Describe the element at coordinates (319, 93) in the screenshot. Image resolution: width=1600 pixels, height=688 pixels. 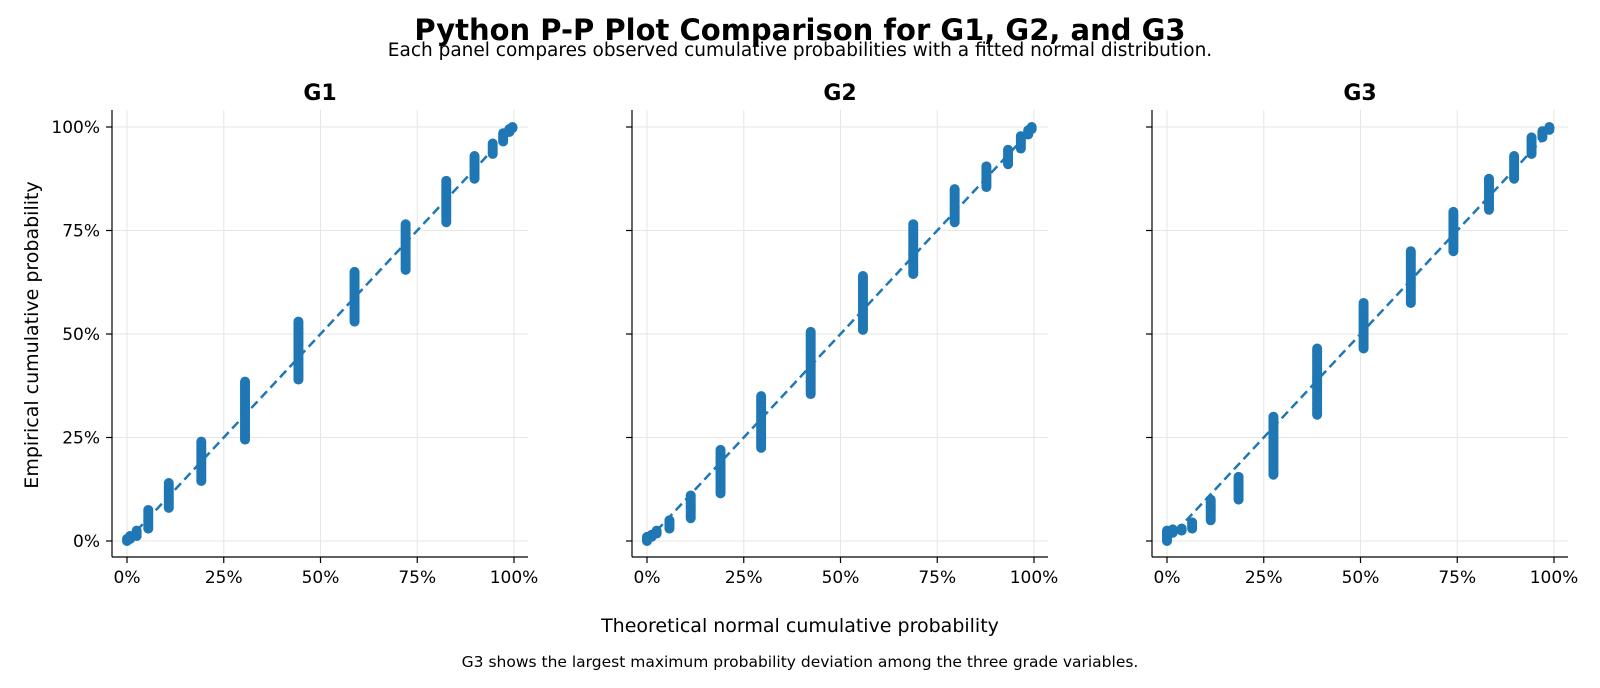
I see `panel-title: G1` at that location.